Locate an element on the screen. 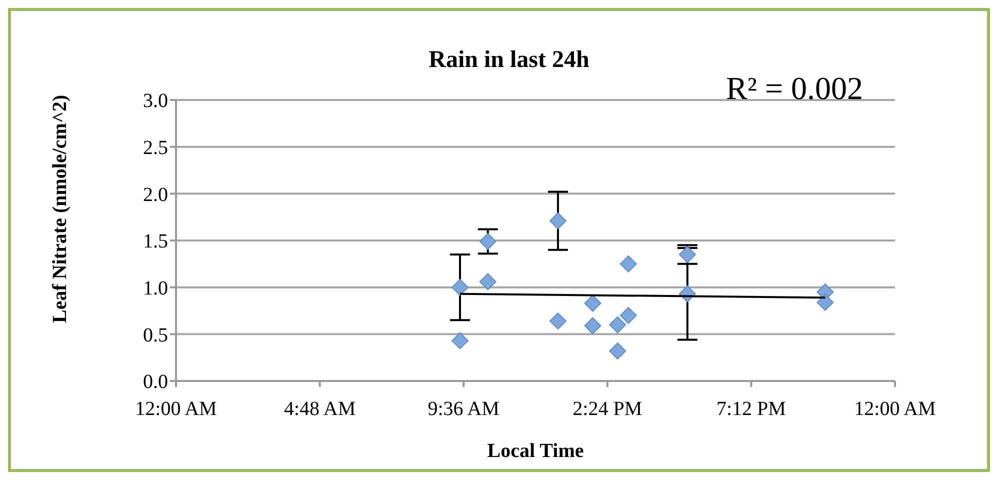 This screenshot has width=998, height=480. x-tick-label: 2:24 PM is located at coordinates (607, 409).